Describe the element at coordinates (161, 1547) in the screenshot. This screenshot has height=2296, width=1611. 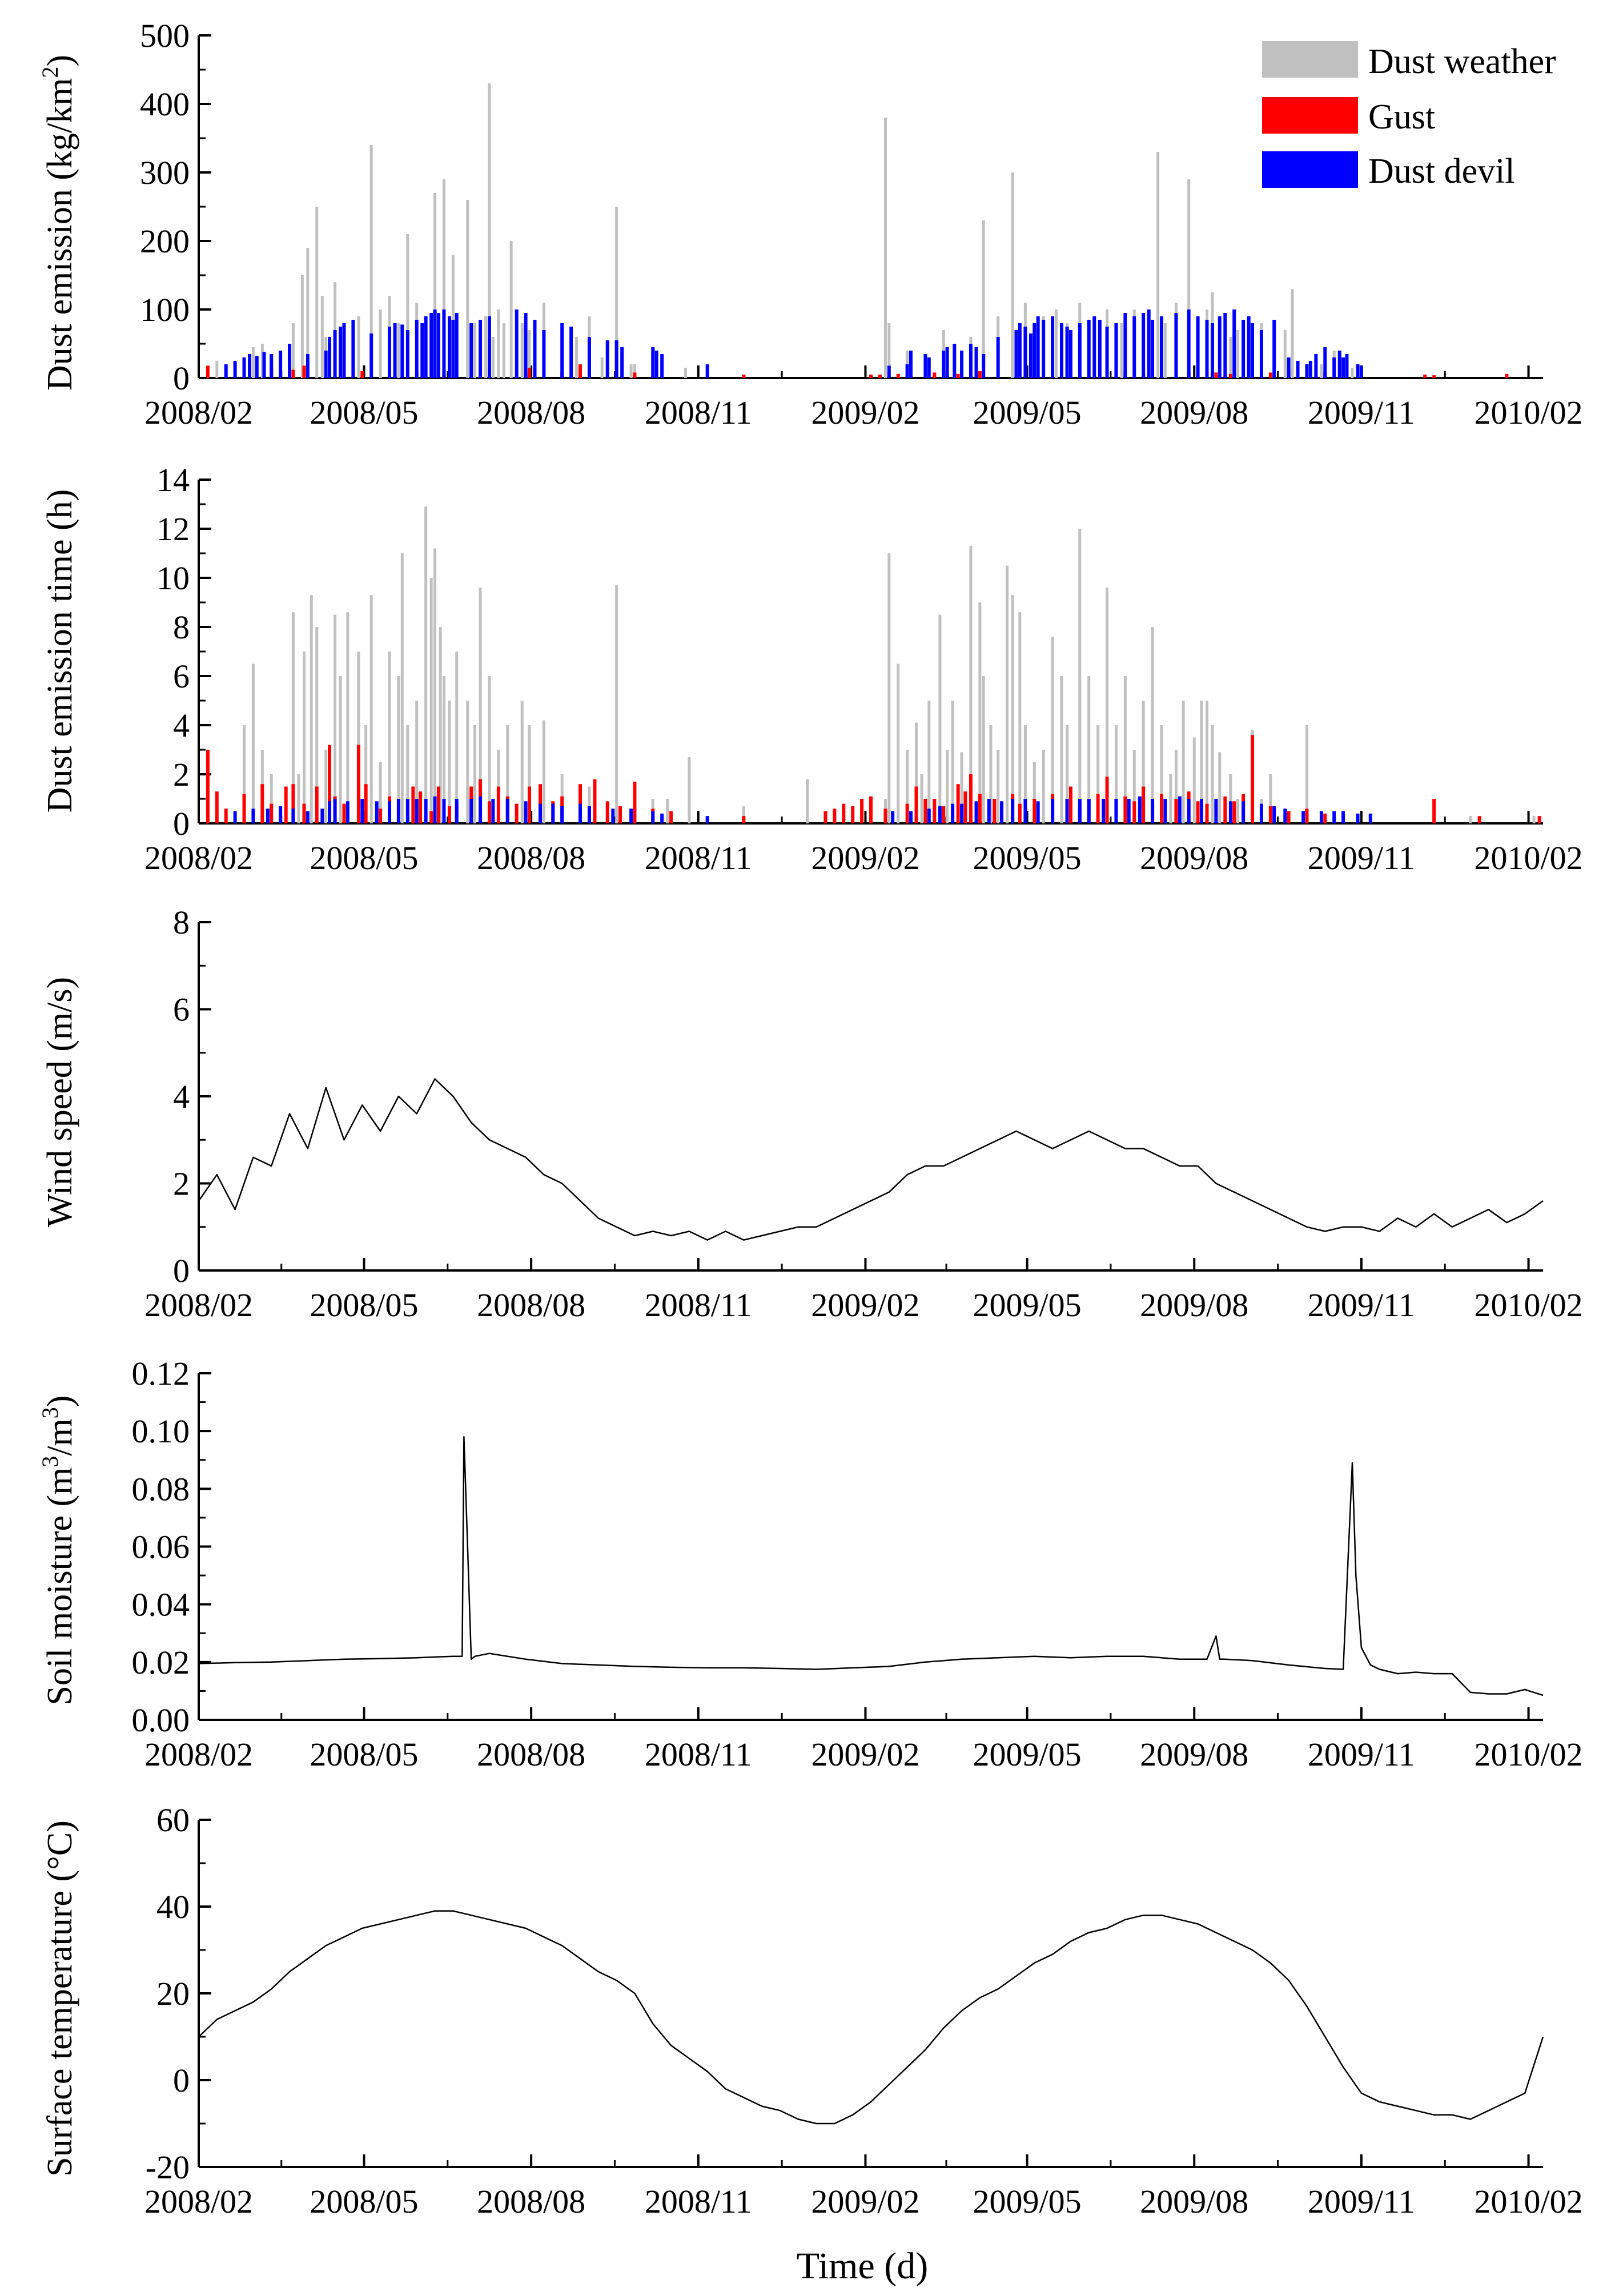
I see `y-tick-label: 0.06` at that location.